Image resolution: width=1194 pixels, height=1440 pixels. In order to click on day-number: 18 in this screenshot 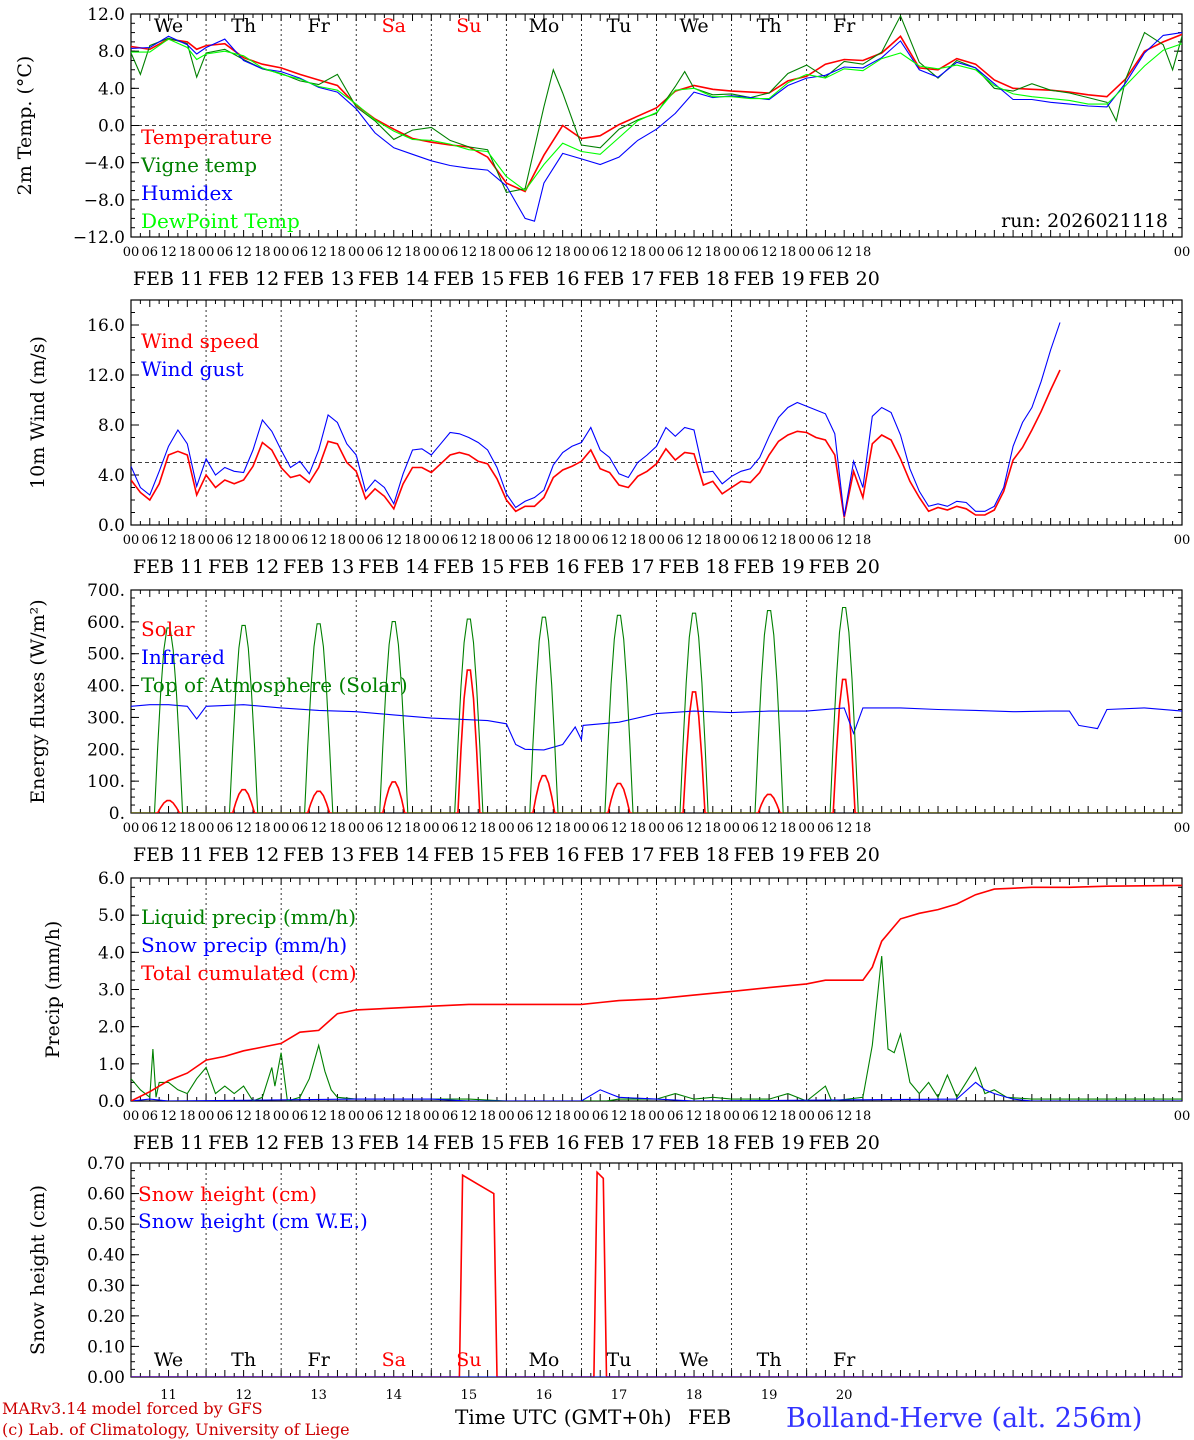, I will do `click(694, 1395)`.